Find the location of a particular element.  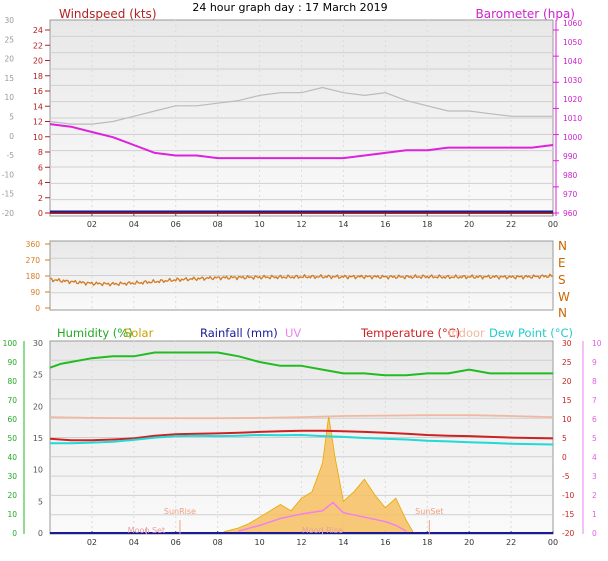

p1-x-label: 06 is located at coordinates (176, 224).